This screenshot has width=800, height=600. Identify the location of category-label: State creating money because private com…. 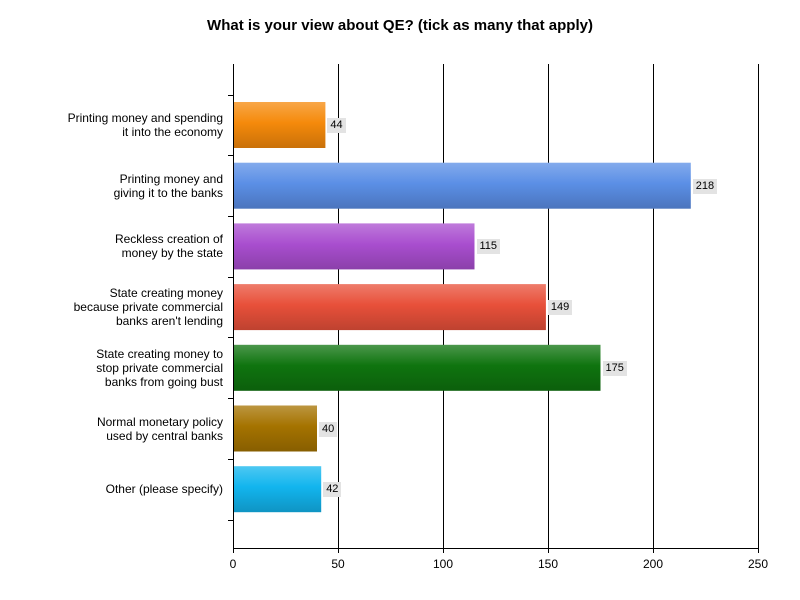
(148, 307).